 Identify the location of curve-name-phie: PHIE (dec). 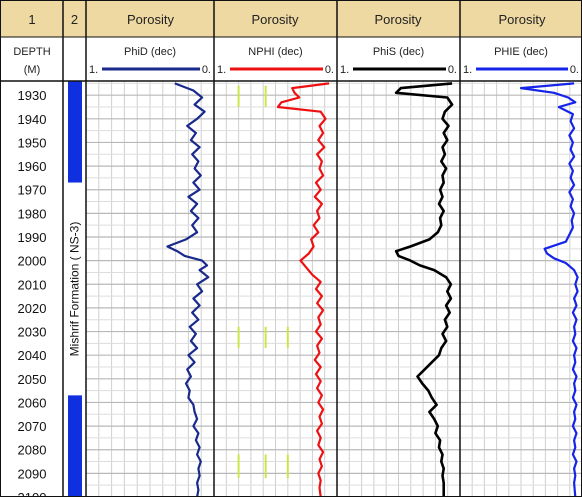
(521, 52).